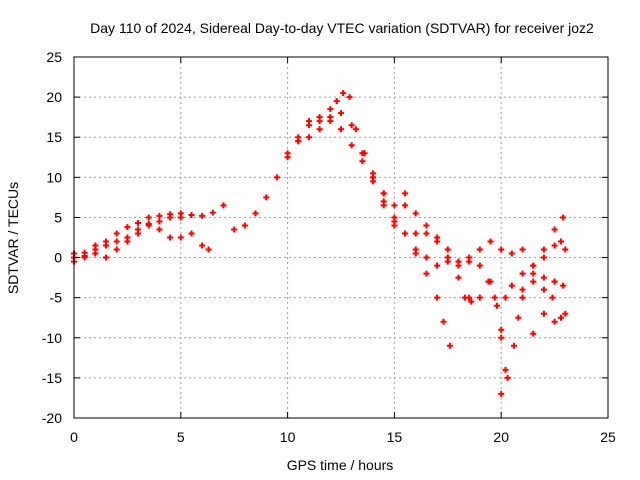  I want to click on y-tick-label: -20, so click(52, 418).